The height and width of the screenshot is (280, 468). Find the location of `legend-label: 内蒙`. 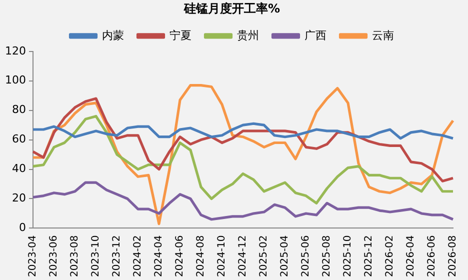

legend-label: 内蒙 is located at coordinates (113, 35).